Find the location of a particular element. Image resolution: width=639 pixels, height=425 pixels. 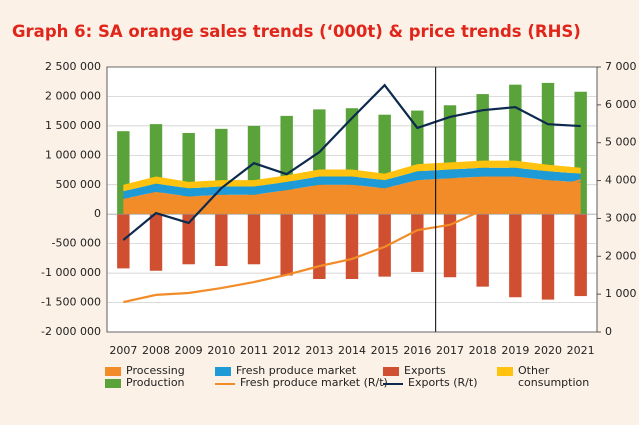

legend-item: Processing is located at coordinates (145, 371).